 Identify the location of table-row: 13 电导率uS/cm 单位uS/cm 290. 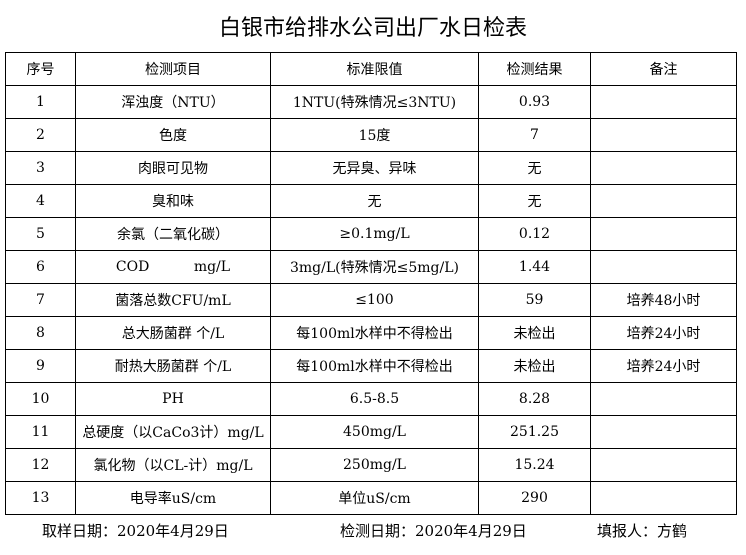
(371, 498).